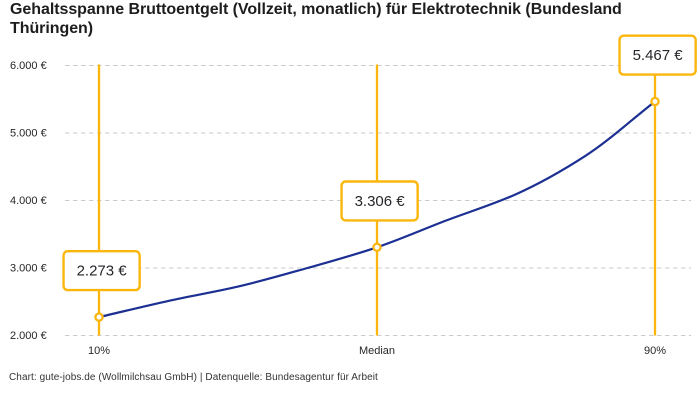  Describe the element at coordinates (28, 134) in the screenshot. I see `svg-text: 5.000 €` at that location.